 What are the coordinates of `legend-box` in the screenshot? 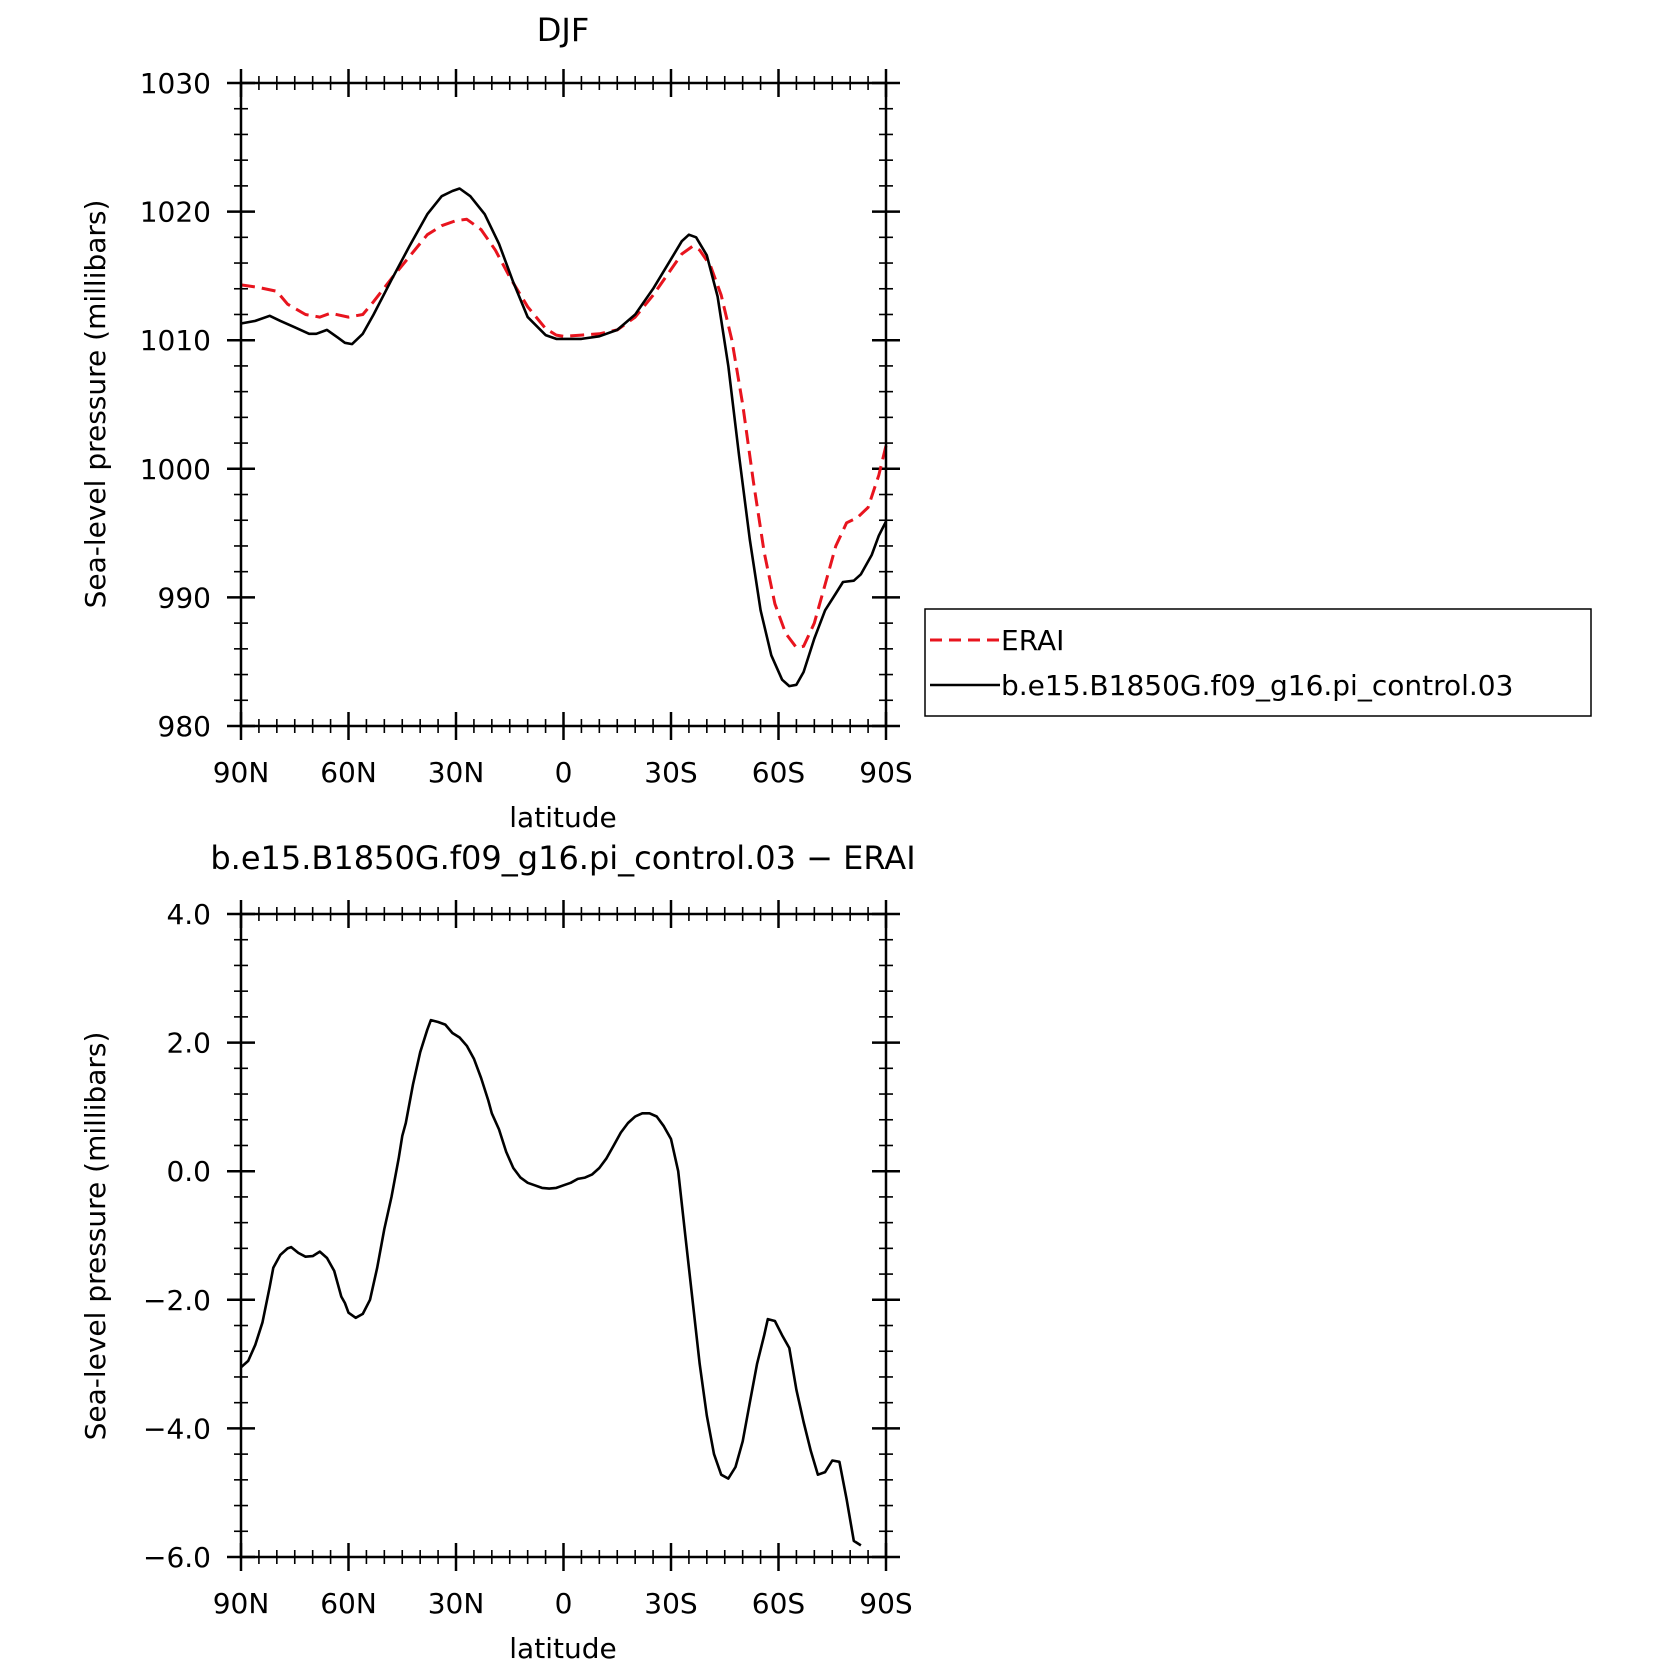 It's located at (1258, 662).